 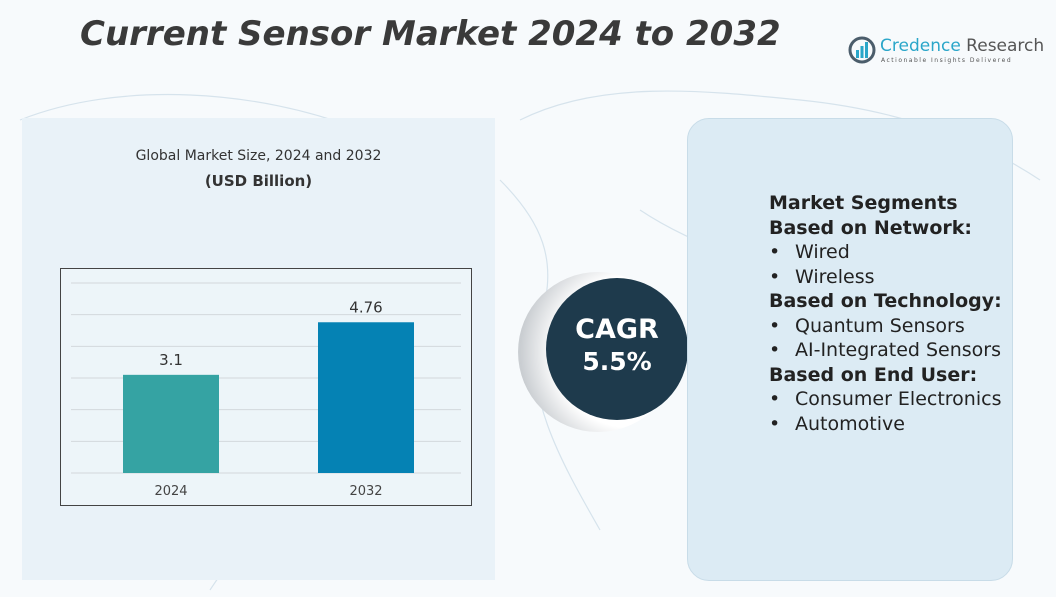 What do you see at coordinates (366, 397) in the screenshot?
I see `bar-2032` at bounding box center [366, 397].